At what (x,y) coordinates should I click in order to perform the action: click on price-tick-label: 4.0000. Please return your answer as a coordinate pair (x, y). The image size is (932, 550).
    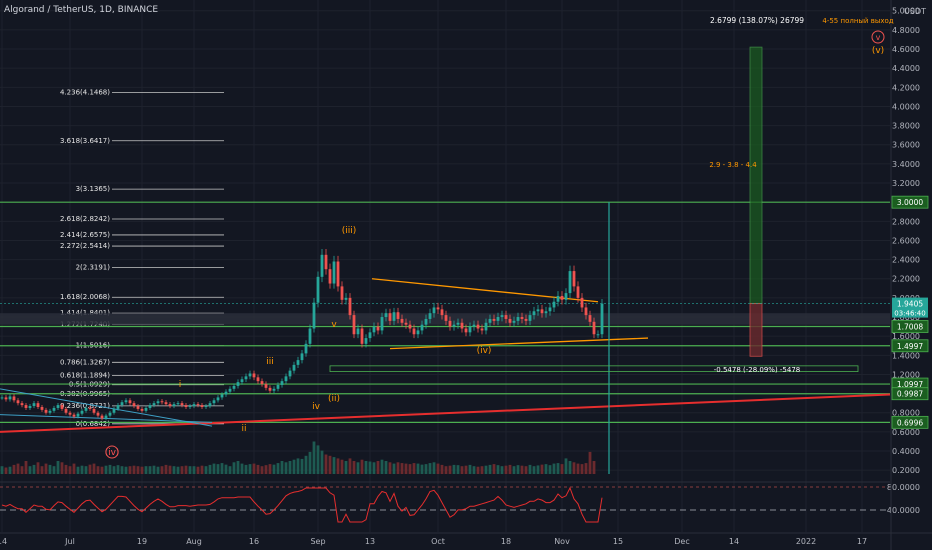
    Looking at the image, I should click on (906, 106).